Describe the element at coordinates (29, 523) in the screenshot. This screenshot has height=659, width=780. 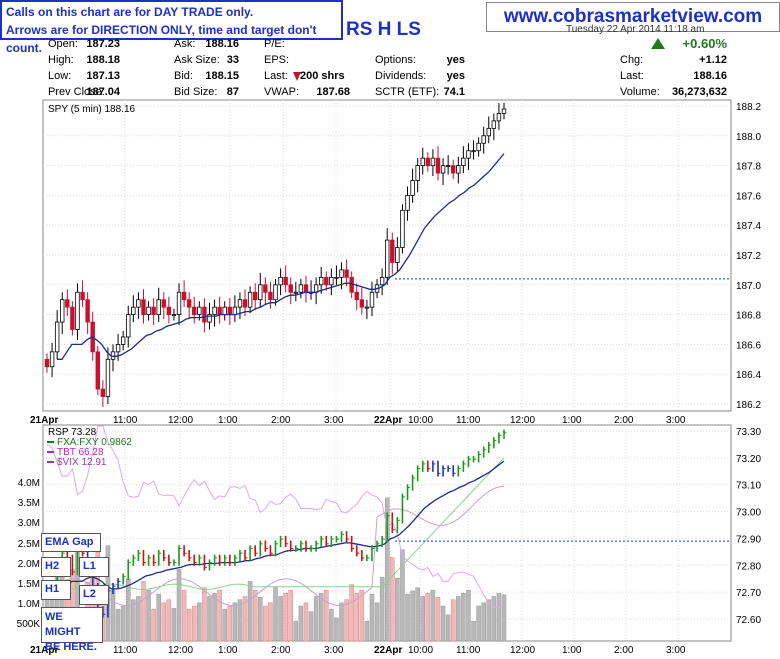
I see `volume-y-tick: 3.0M` at that location.